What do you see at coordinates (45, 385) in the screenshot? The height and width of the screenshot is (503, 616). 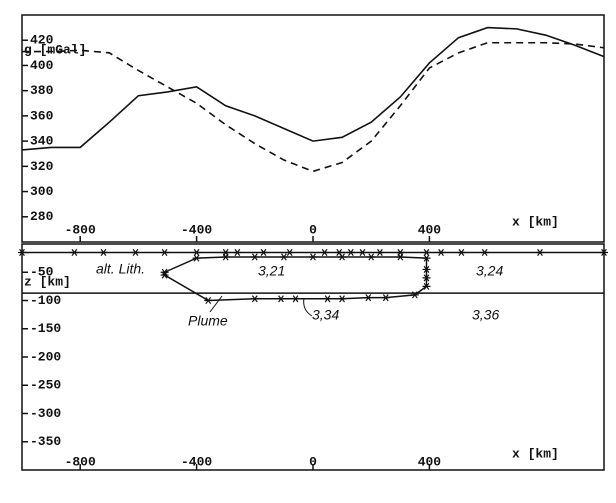 I see `y-tick-label: -250` at bounding box center [45, 385].